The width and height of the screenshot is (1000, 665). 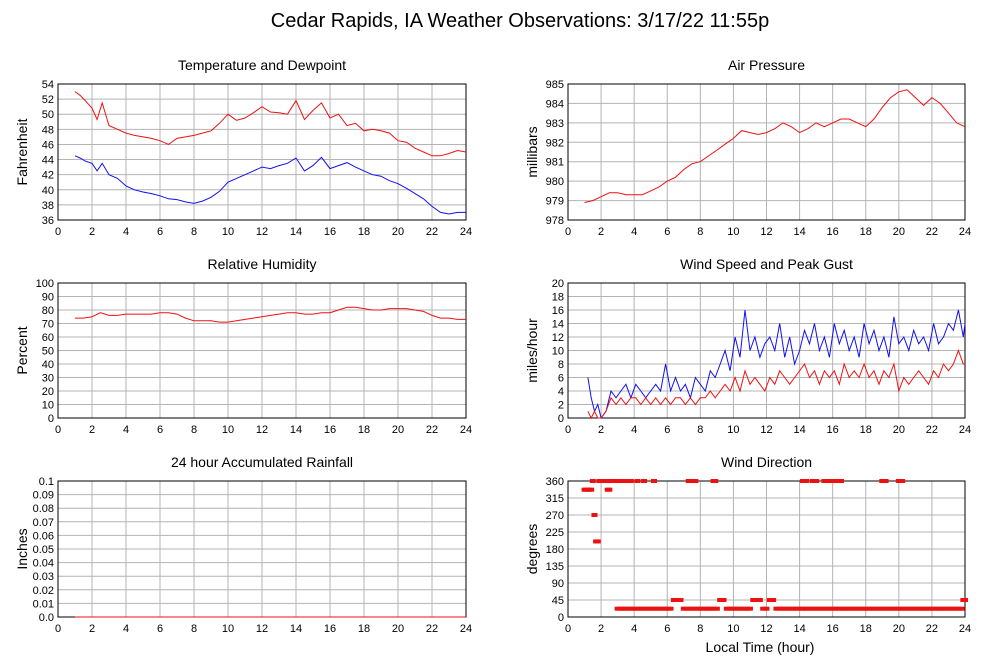 What do you see at coordinates (48, 221) in the screenshot?
I see `y-tick-label: 36` at bounding box center [48, 221].